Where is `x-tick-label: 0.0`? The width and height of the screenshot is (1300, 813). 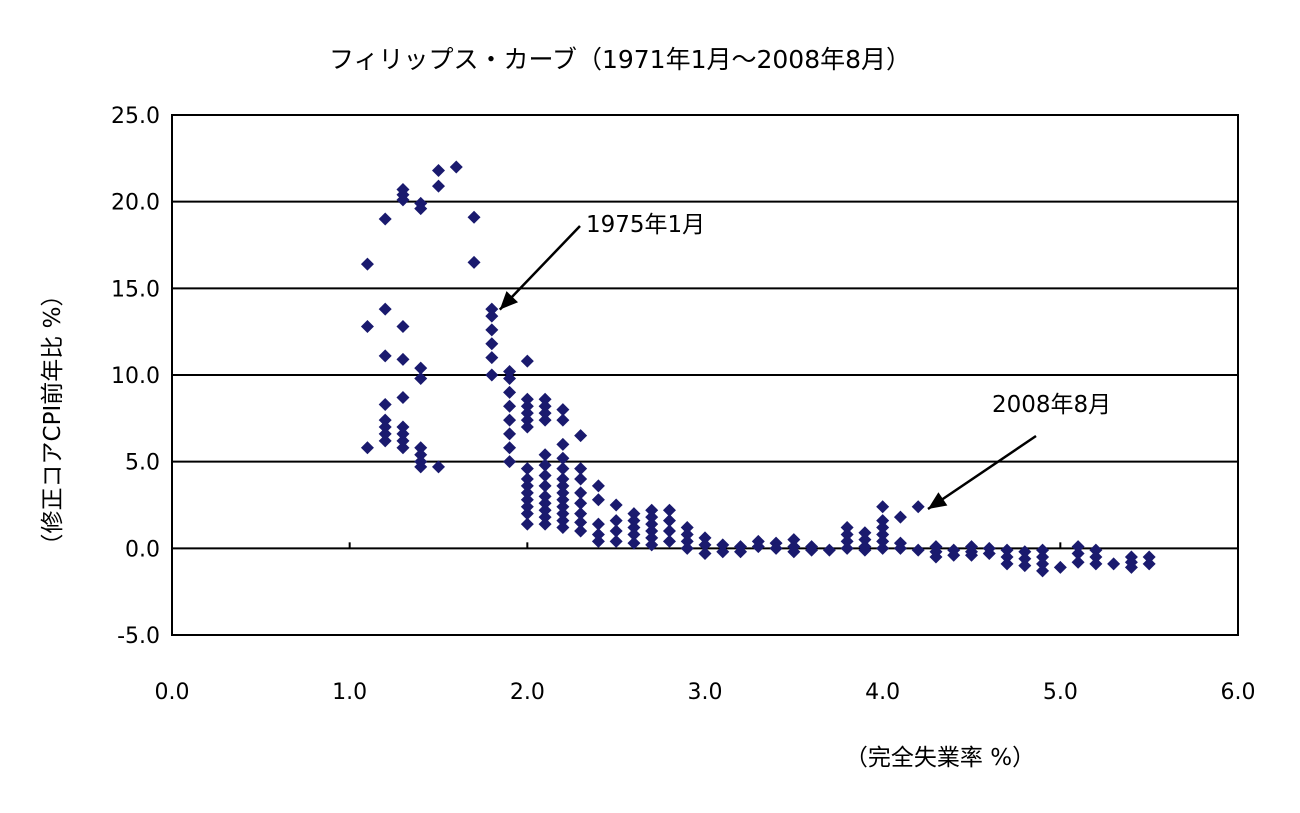
x-tick-label: 0.0 is located at coordinates (172, 692).